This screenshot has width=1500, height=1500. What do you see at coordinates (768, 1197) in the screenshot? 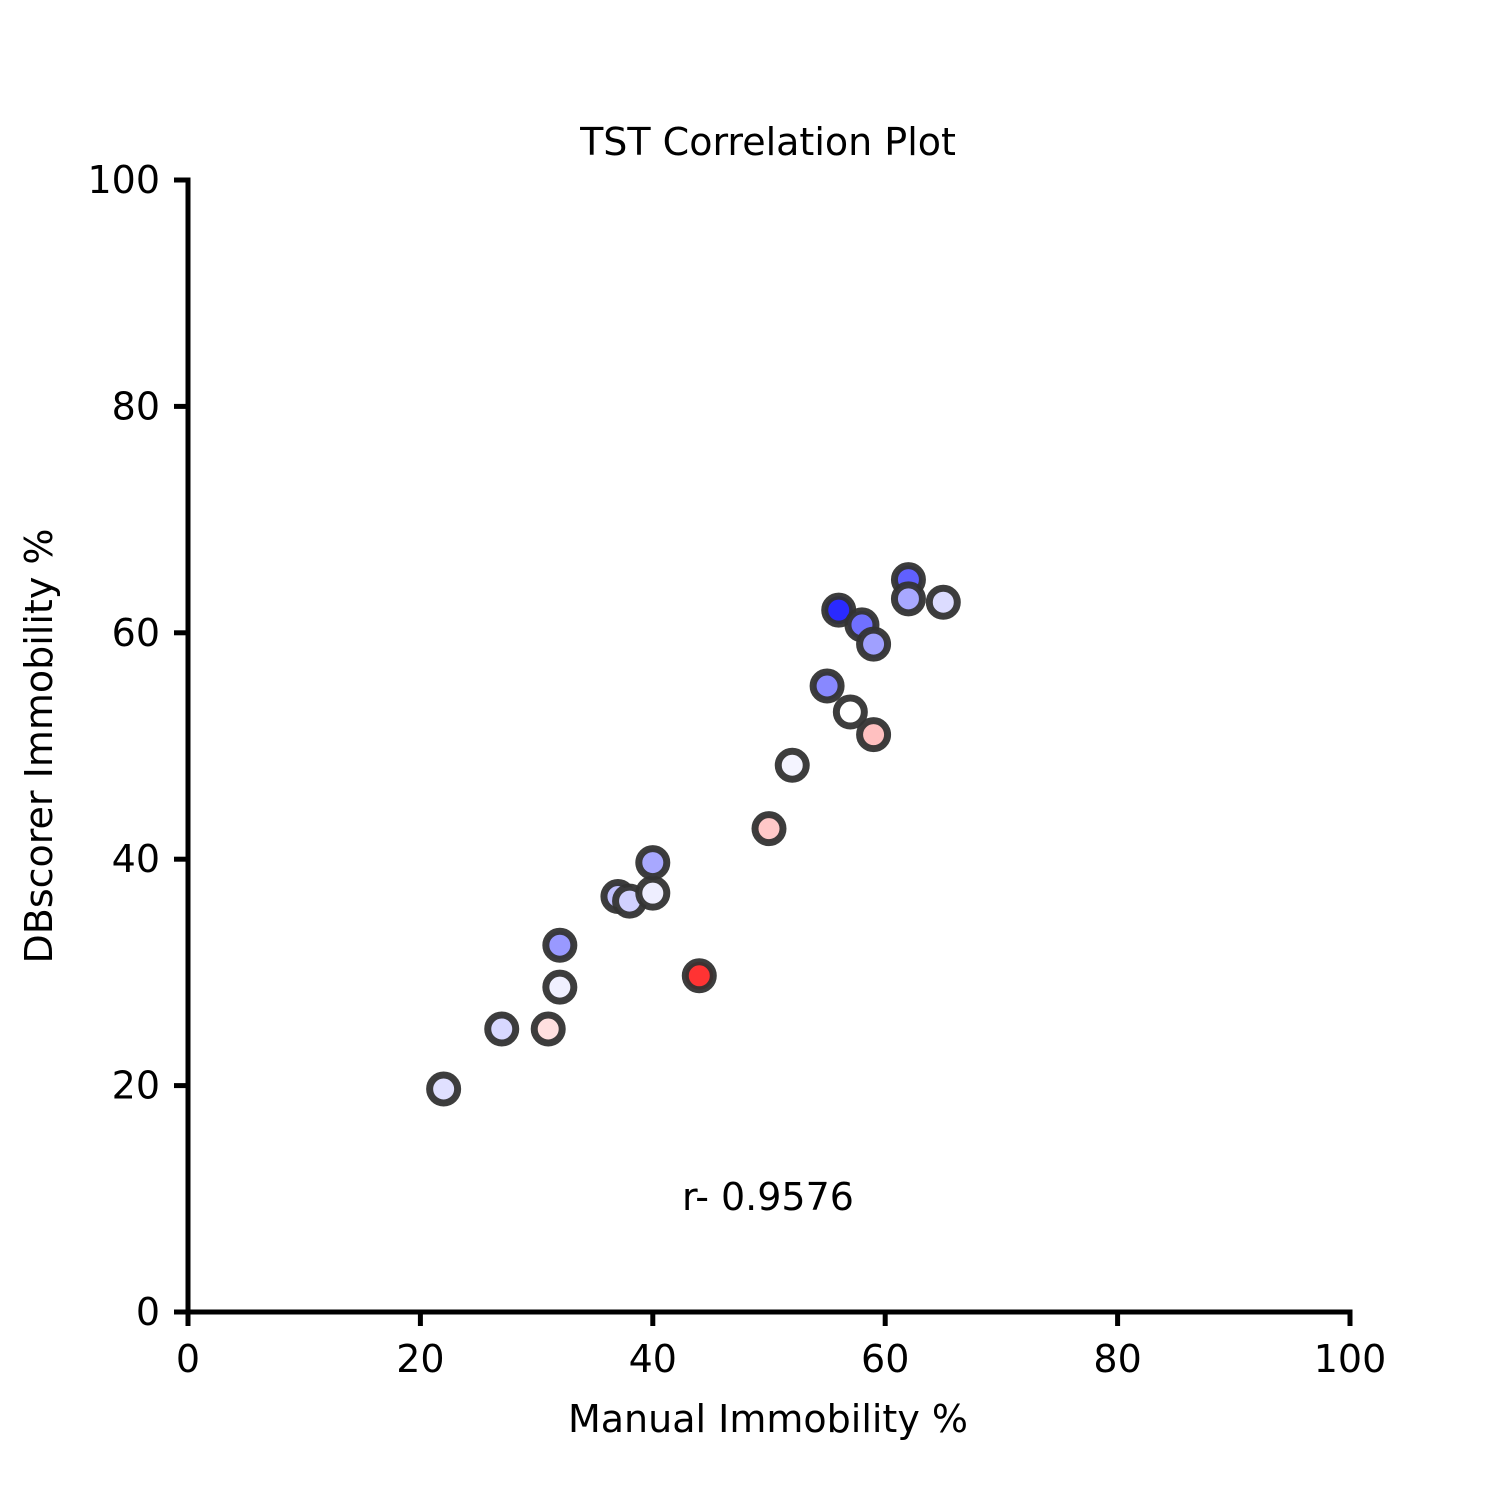
I see `correlation-annotation: r- 0.9576` at bounding box center [768, 1197].